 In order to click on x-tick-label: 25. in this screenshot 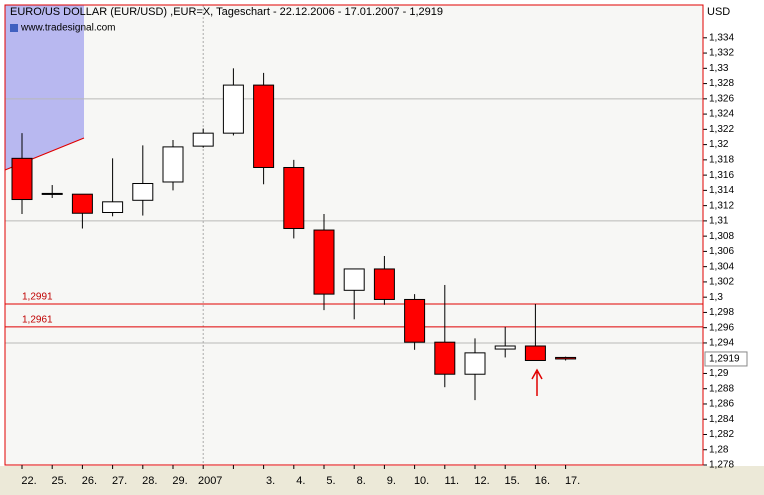, I will do `click(59, 481)`.